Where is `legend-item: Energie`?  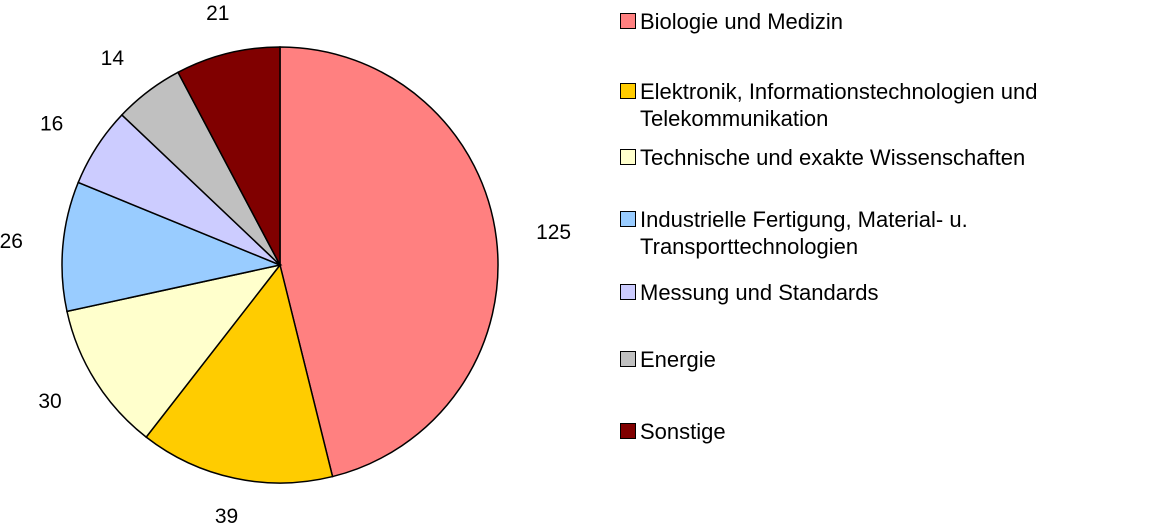
legend-item: Energie is located at coordinates (880, 359).